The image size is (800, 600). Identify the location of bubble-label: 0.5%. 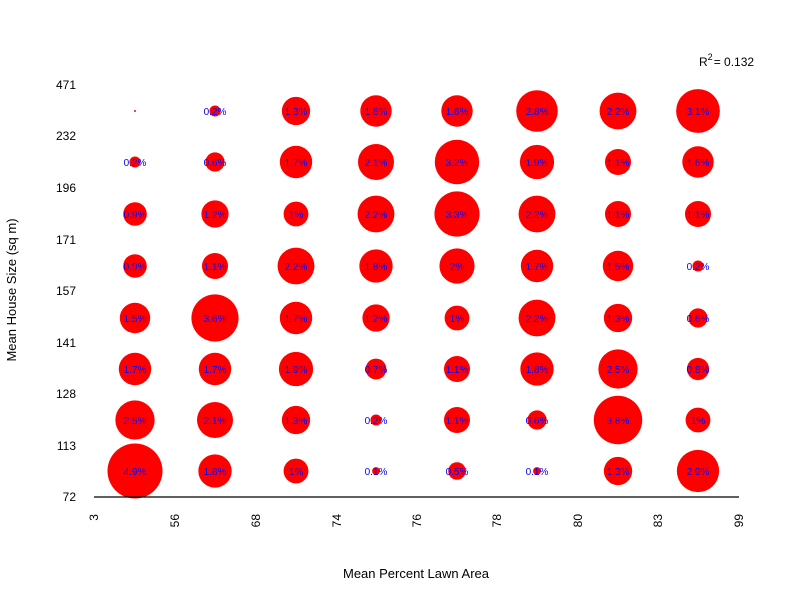
(457, 472).